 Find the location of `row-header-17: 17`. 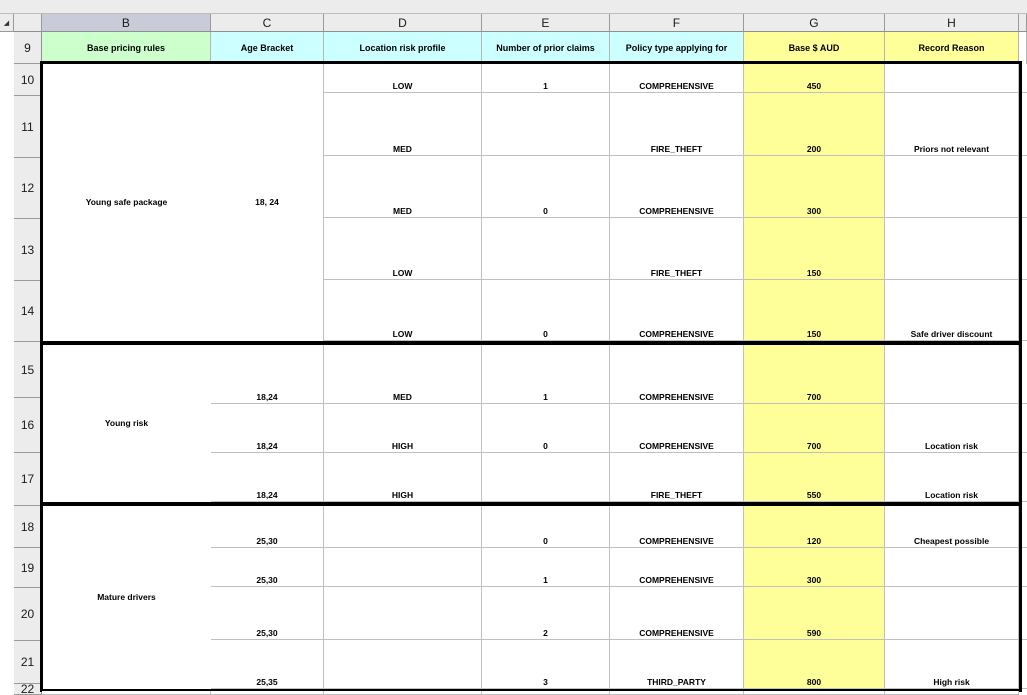

row-header-17: 17 is located at coordinates (28, 479).